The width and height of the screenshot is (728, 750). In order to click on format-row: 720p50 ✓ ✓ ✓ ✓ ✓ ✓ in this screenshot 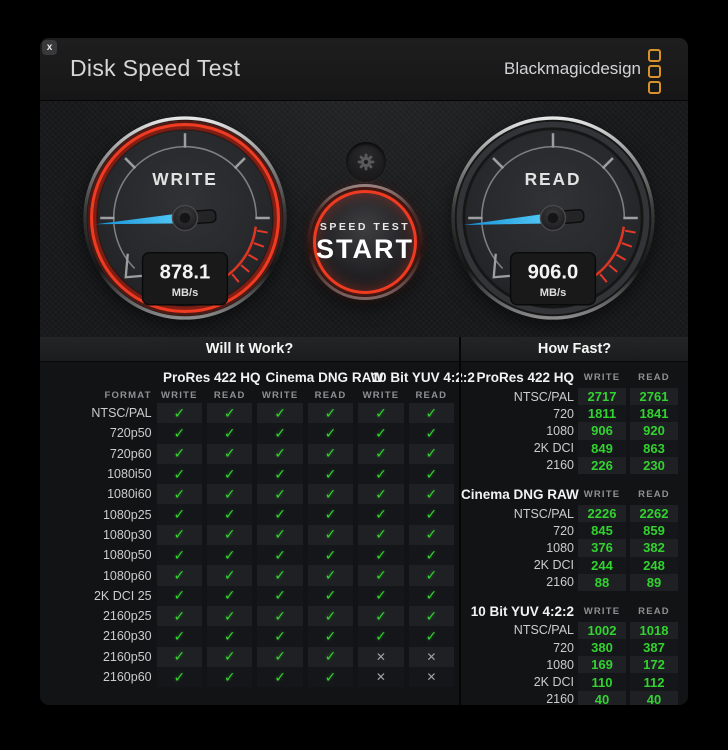, I will do `click(249, 433)`.